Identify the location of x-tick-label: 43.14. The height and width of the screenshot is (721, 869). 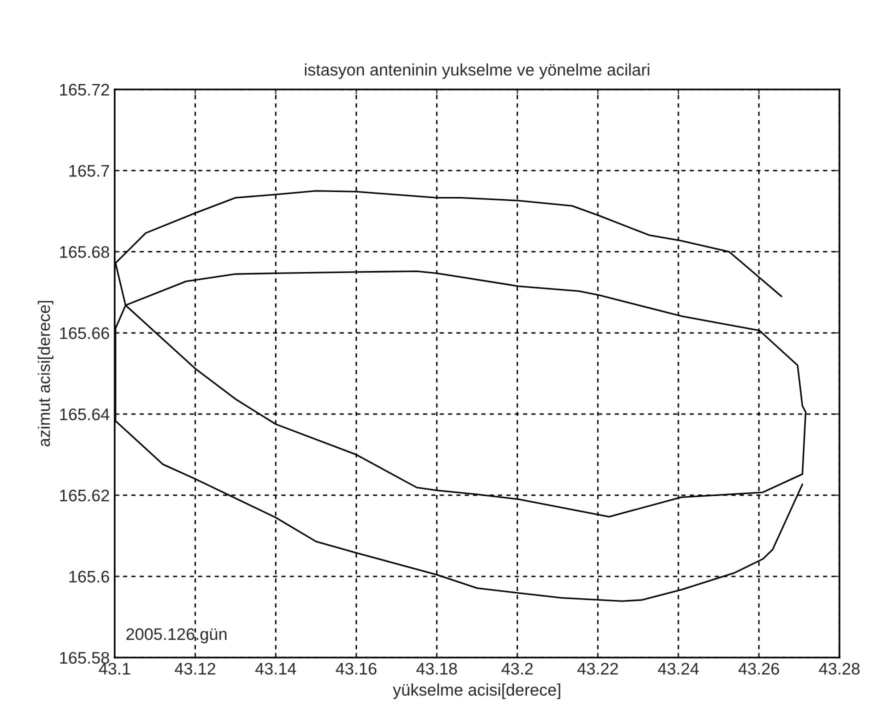
(275, 668).